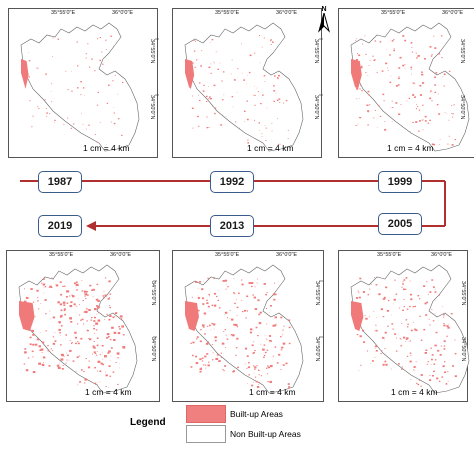 The height and width of the screenshot is (449, 474). What do you see at coordinates (80, 87) in the screenshot?
I see `region-outline` at bounding box center [80, 87].